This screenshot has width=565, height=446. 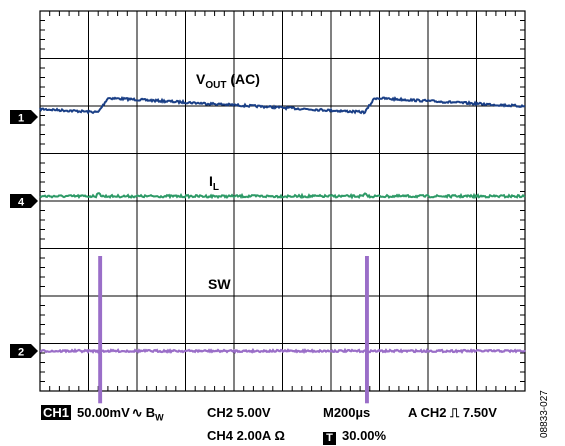 What do you see at coordinates (137, 412) in the screenshot?
I see `bandwidth-limit-icon: ∿` at bounding box center [137, 412].